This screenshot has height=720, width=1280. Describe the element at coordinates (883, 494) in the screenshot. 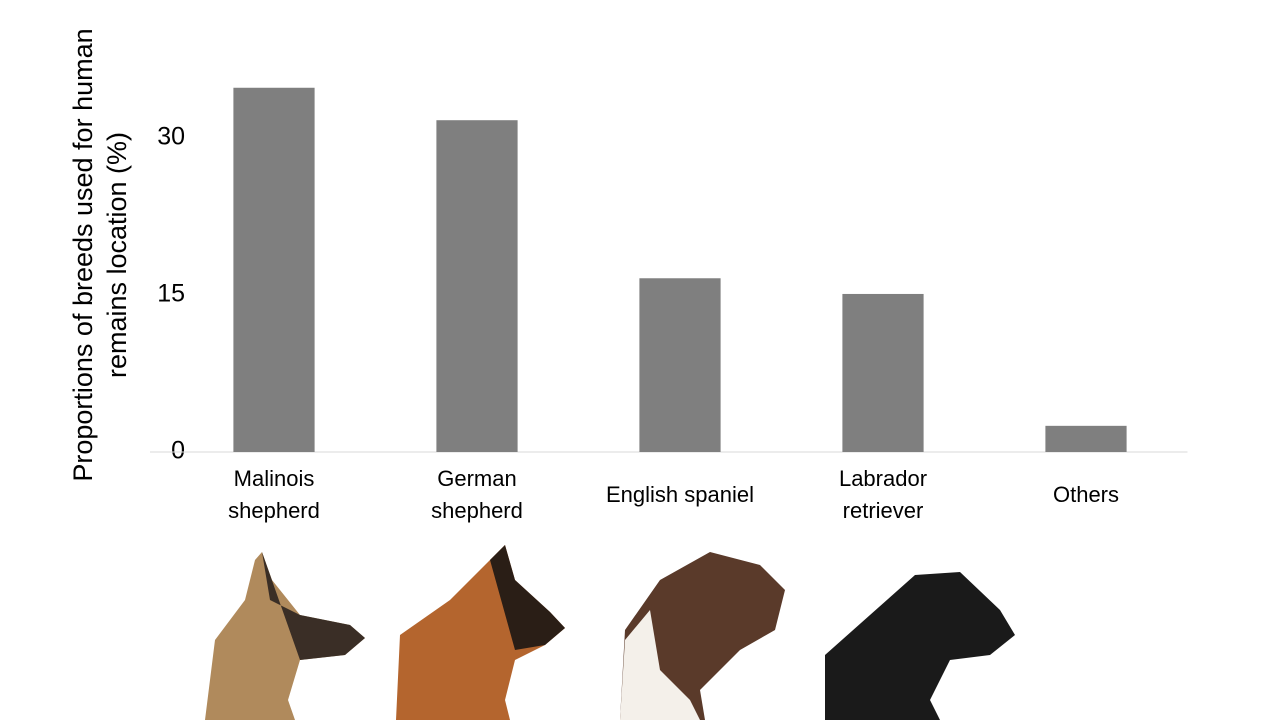

I see `x-tick-label: Labrador retriever` at that location.